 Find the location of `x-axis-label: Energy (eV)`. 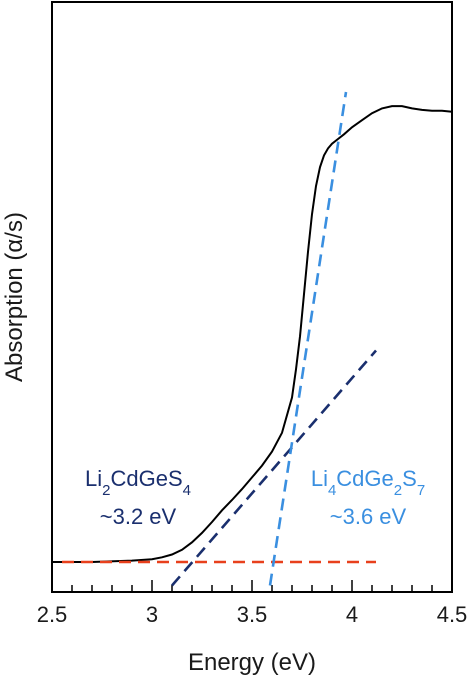

x-axis-label: Energy (eV) is located at coordinates (252, 662).